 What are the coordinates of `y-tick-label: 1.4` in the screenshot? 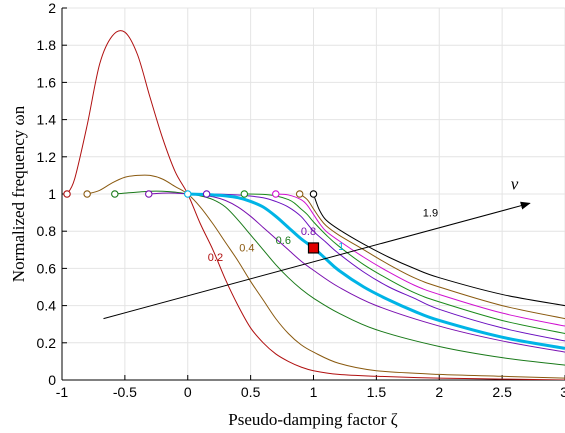 It's located at (47, 120).